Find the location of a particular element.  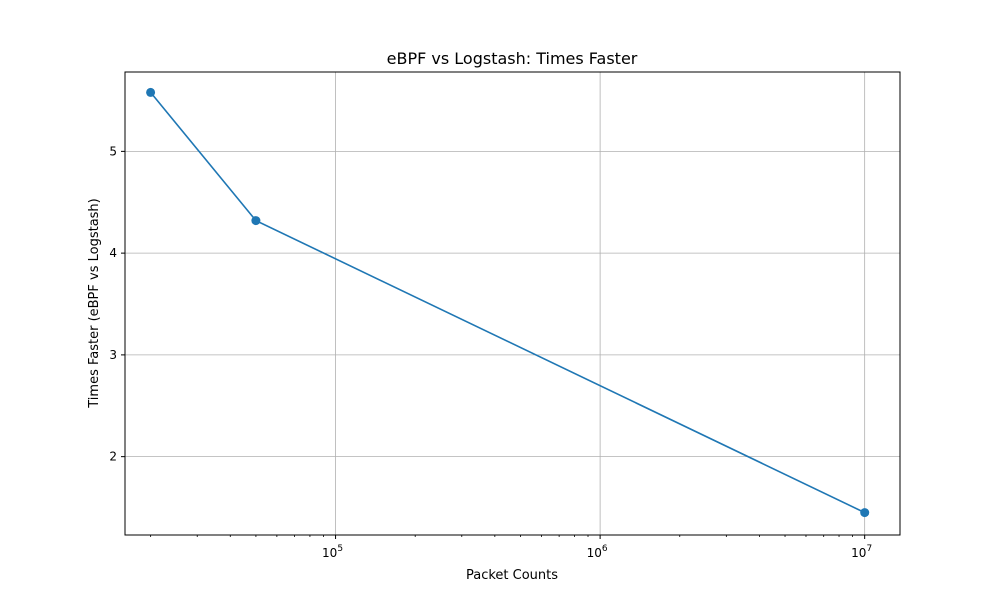

y-tick-label: 5 is located at coordinates (113, 151).